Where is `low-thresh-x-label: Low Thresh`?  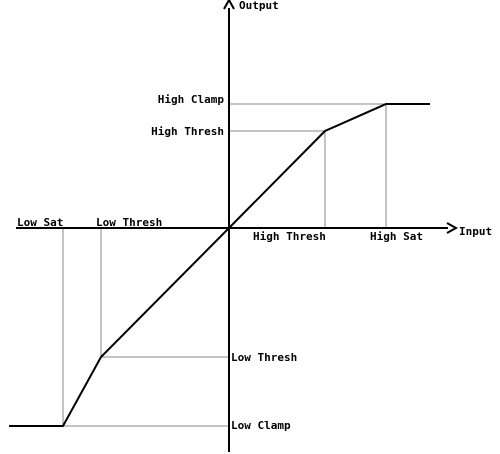
low-thresh-x-label: Low Thresh is located at coordinates (129, 222).